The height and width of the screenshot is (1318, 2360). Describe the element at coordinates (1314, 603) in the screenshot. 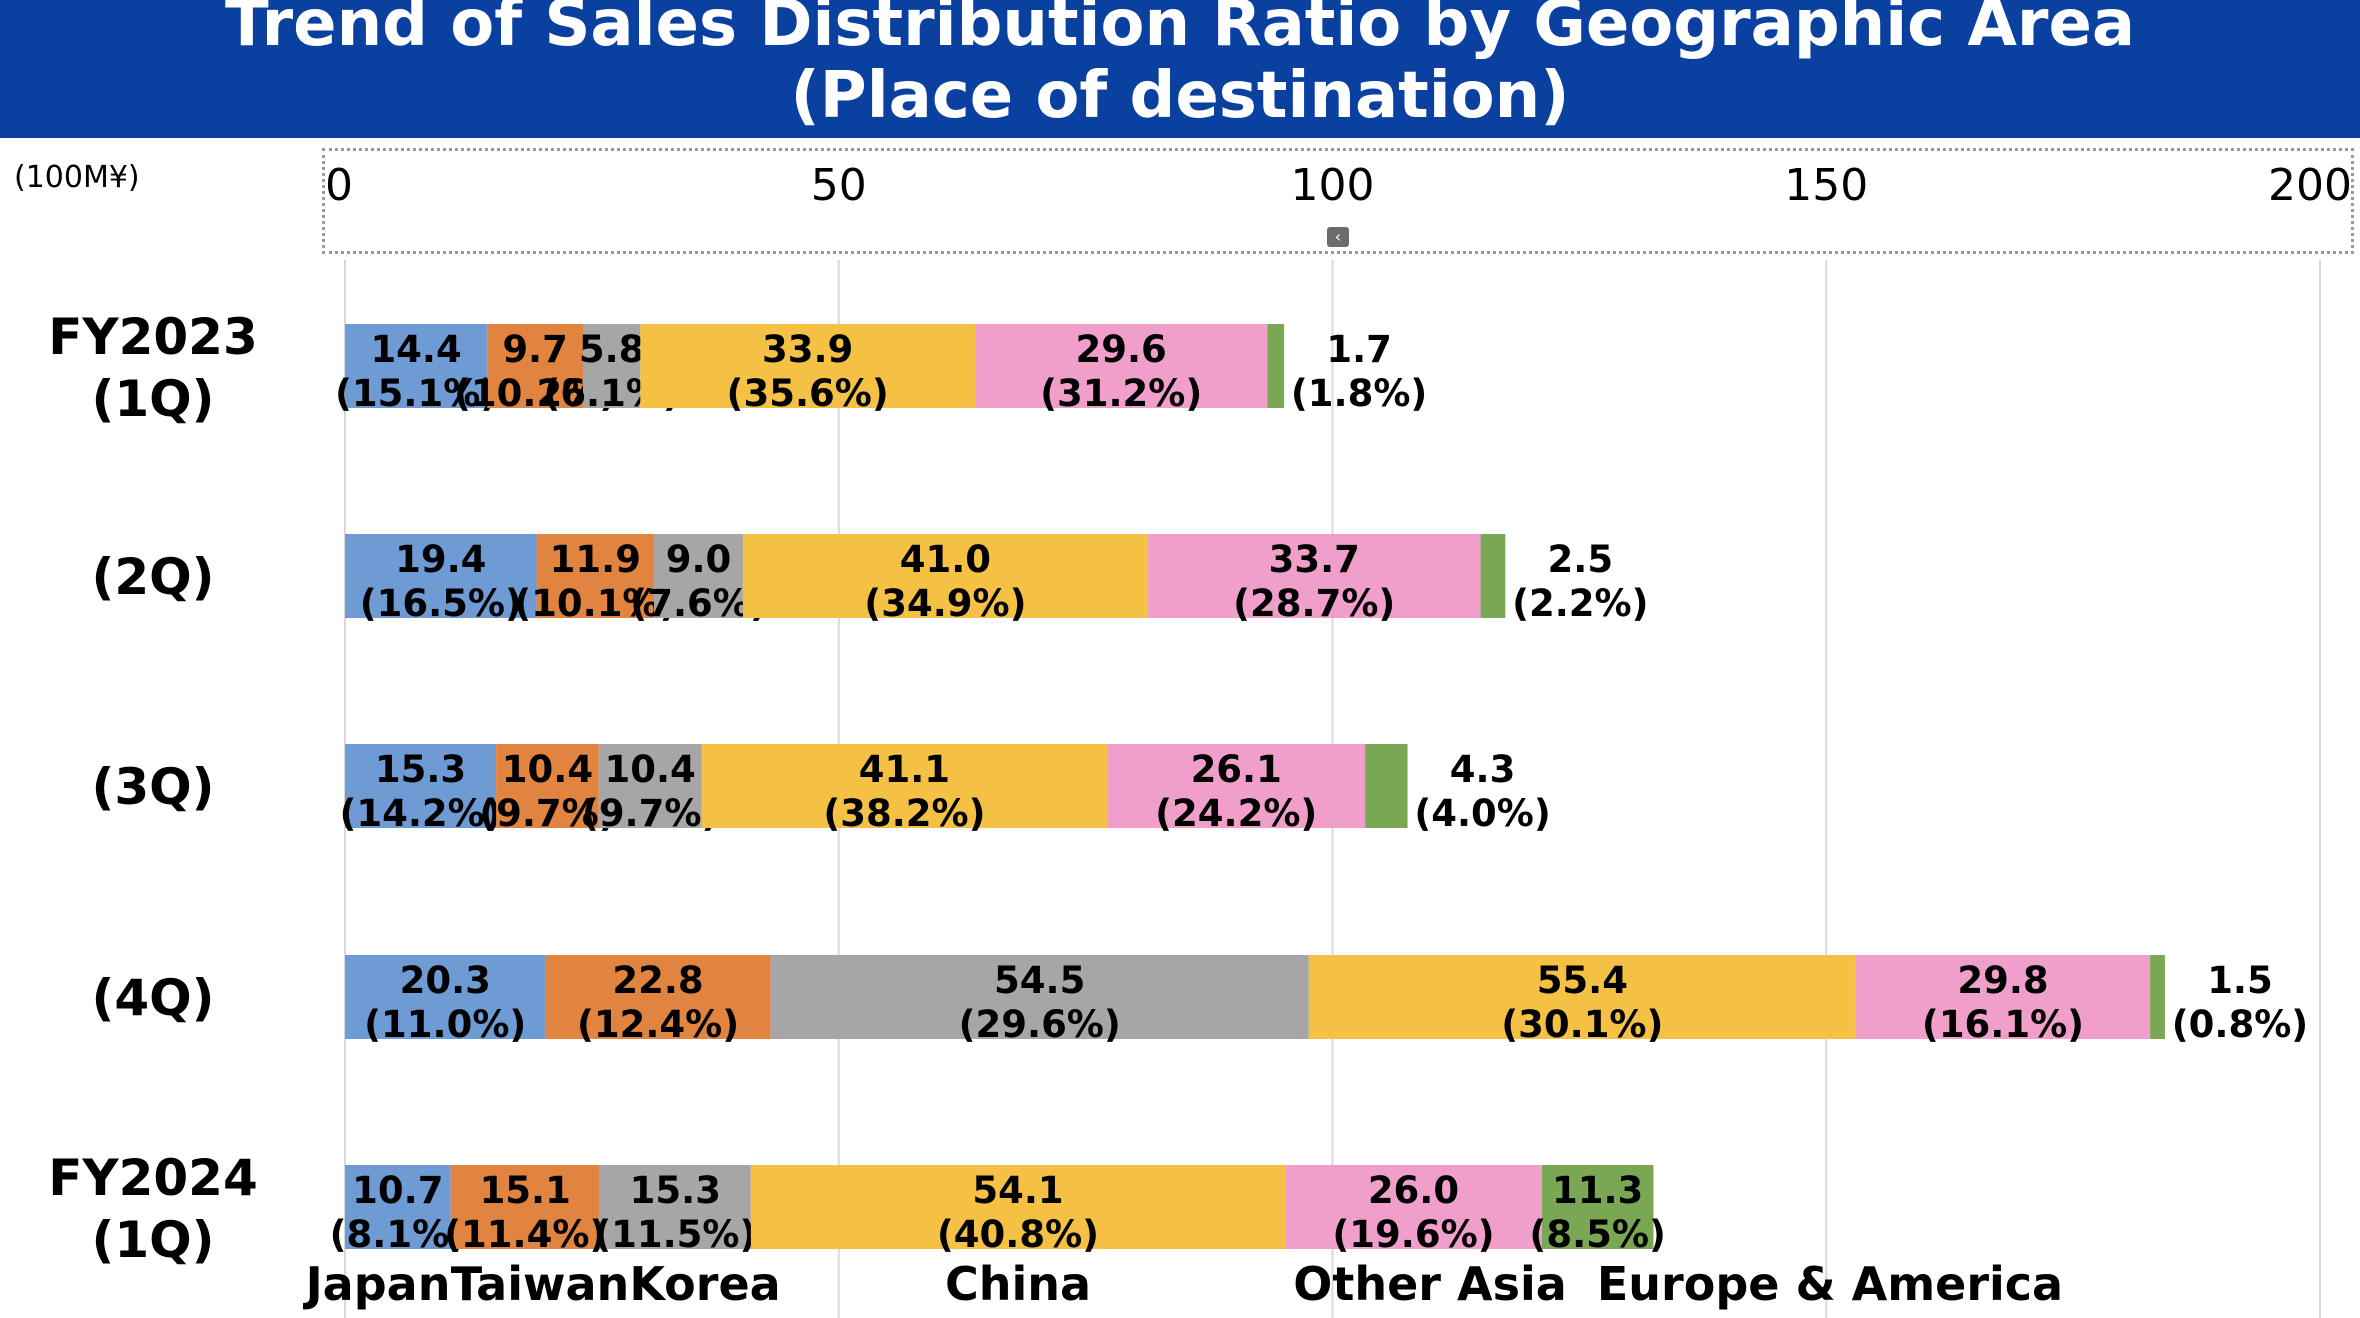

I see `data-label: (28.7%)` at that location.